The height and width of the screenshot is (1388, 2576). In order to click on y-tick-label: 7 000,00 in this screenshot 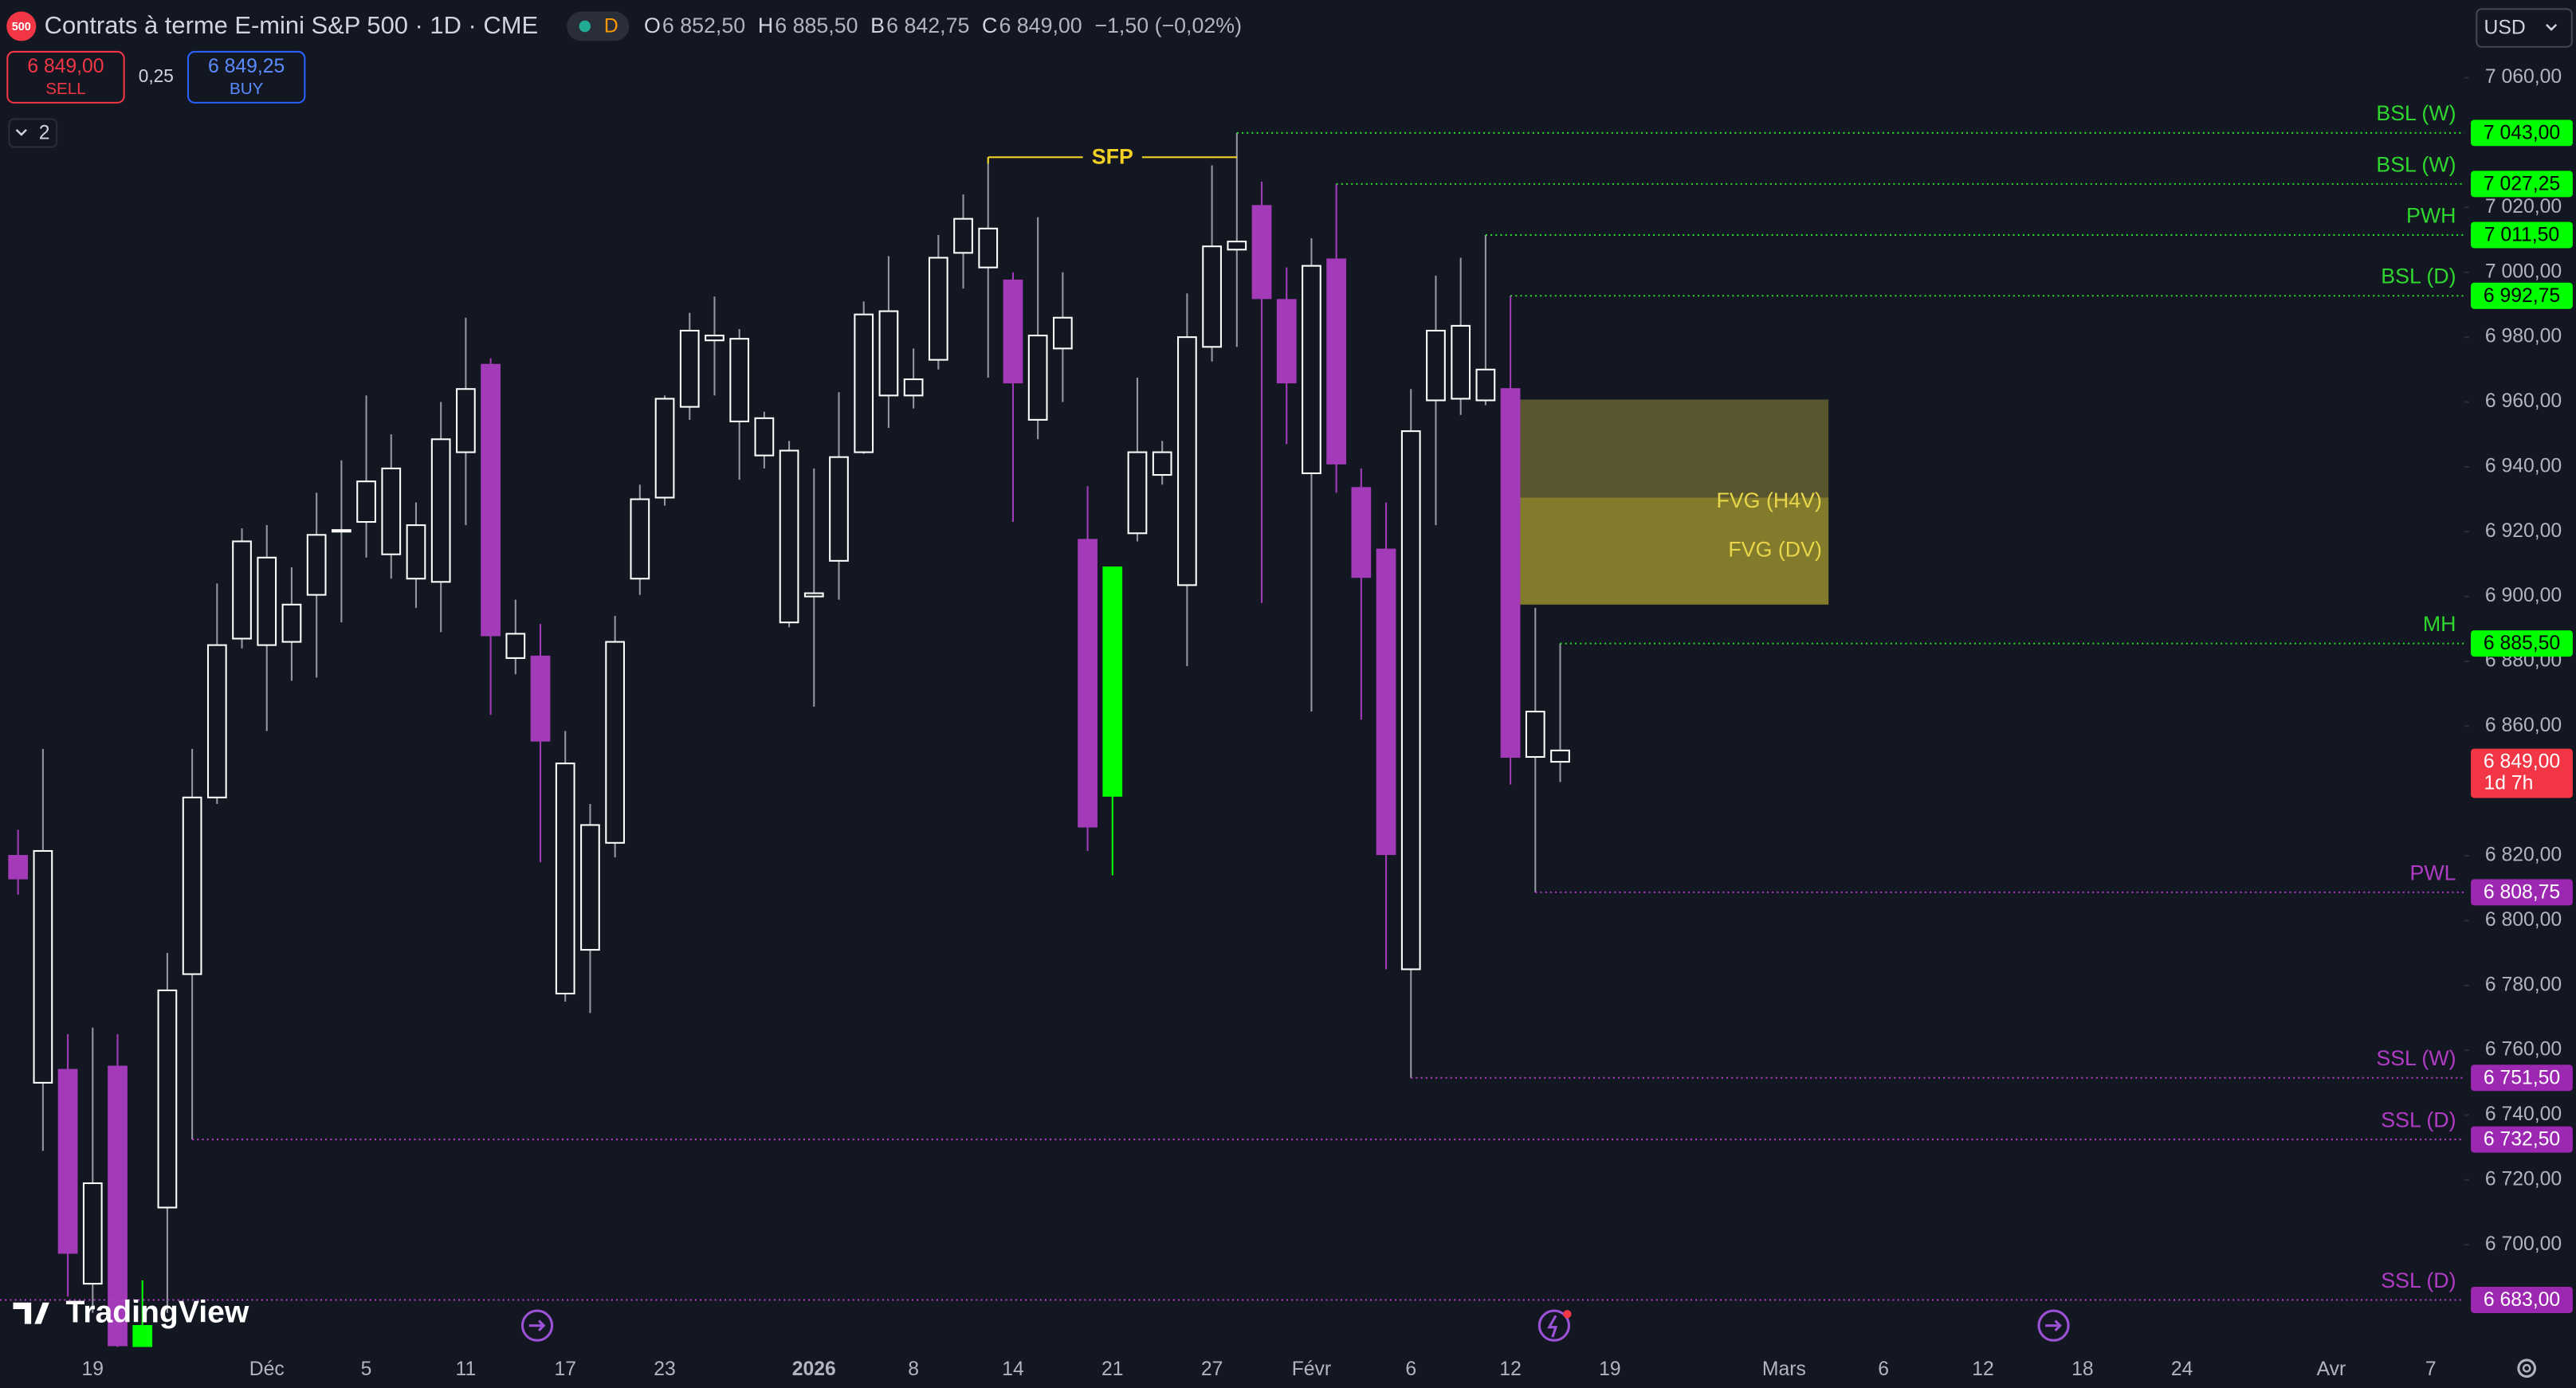, I will do `click(2523, 271)`.